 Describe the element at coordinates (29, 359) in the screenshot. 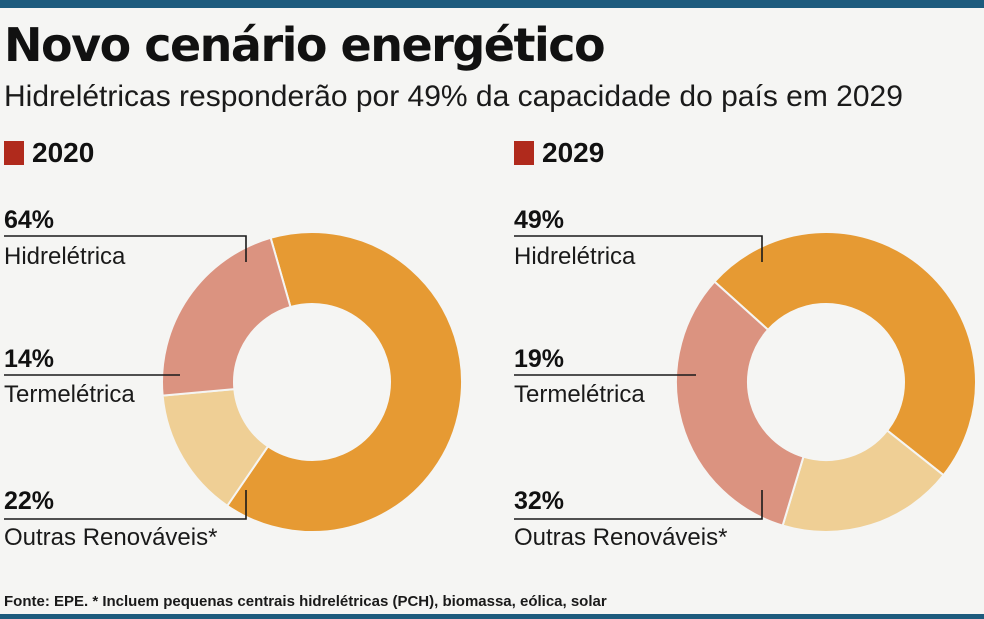

I see `pct-label-2020-termeletrica: 14%` at that location.